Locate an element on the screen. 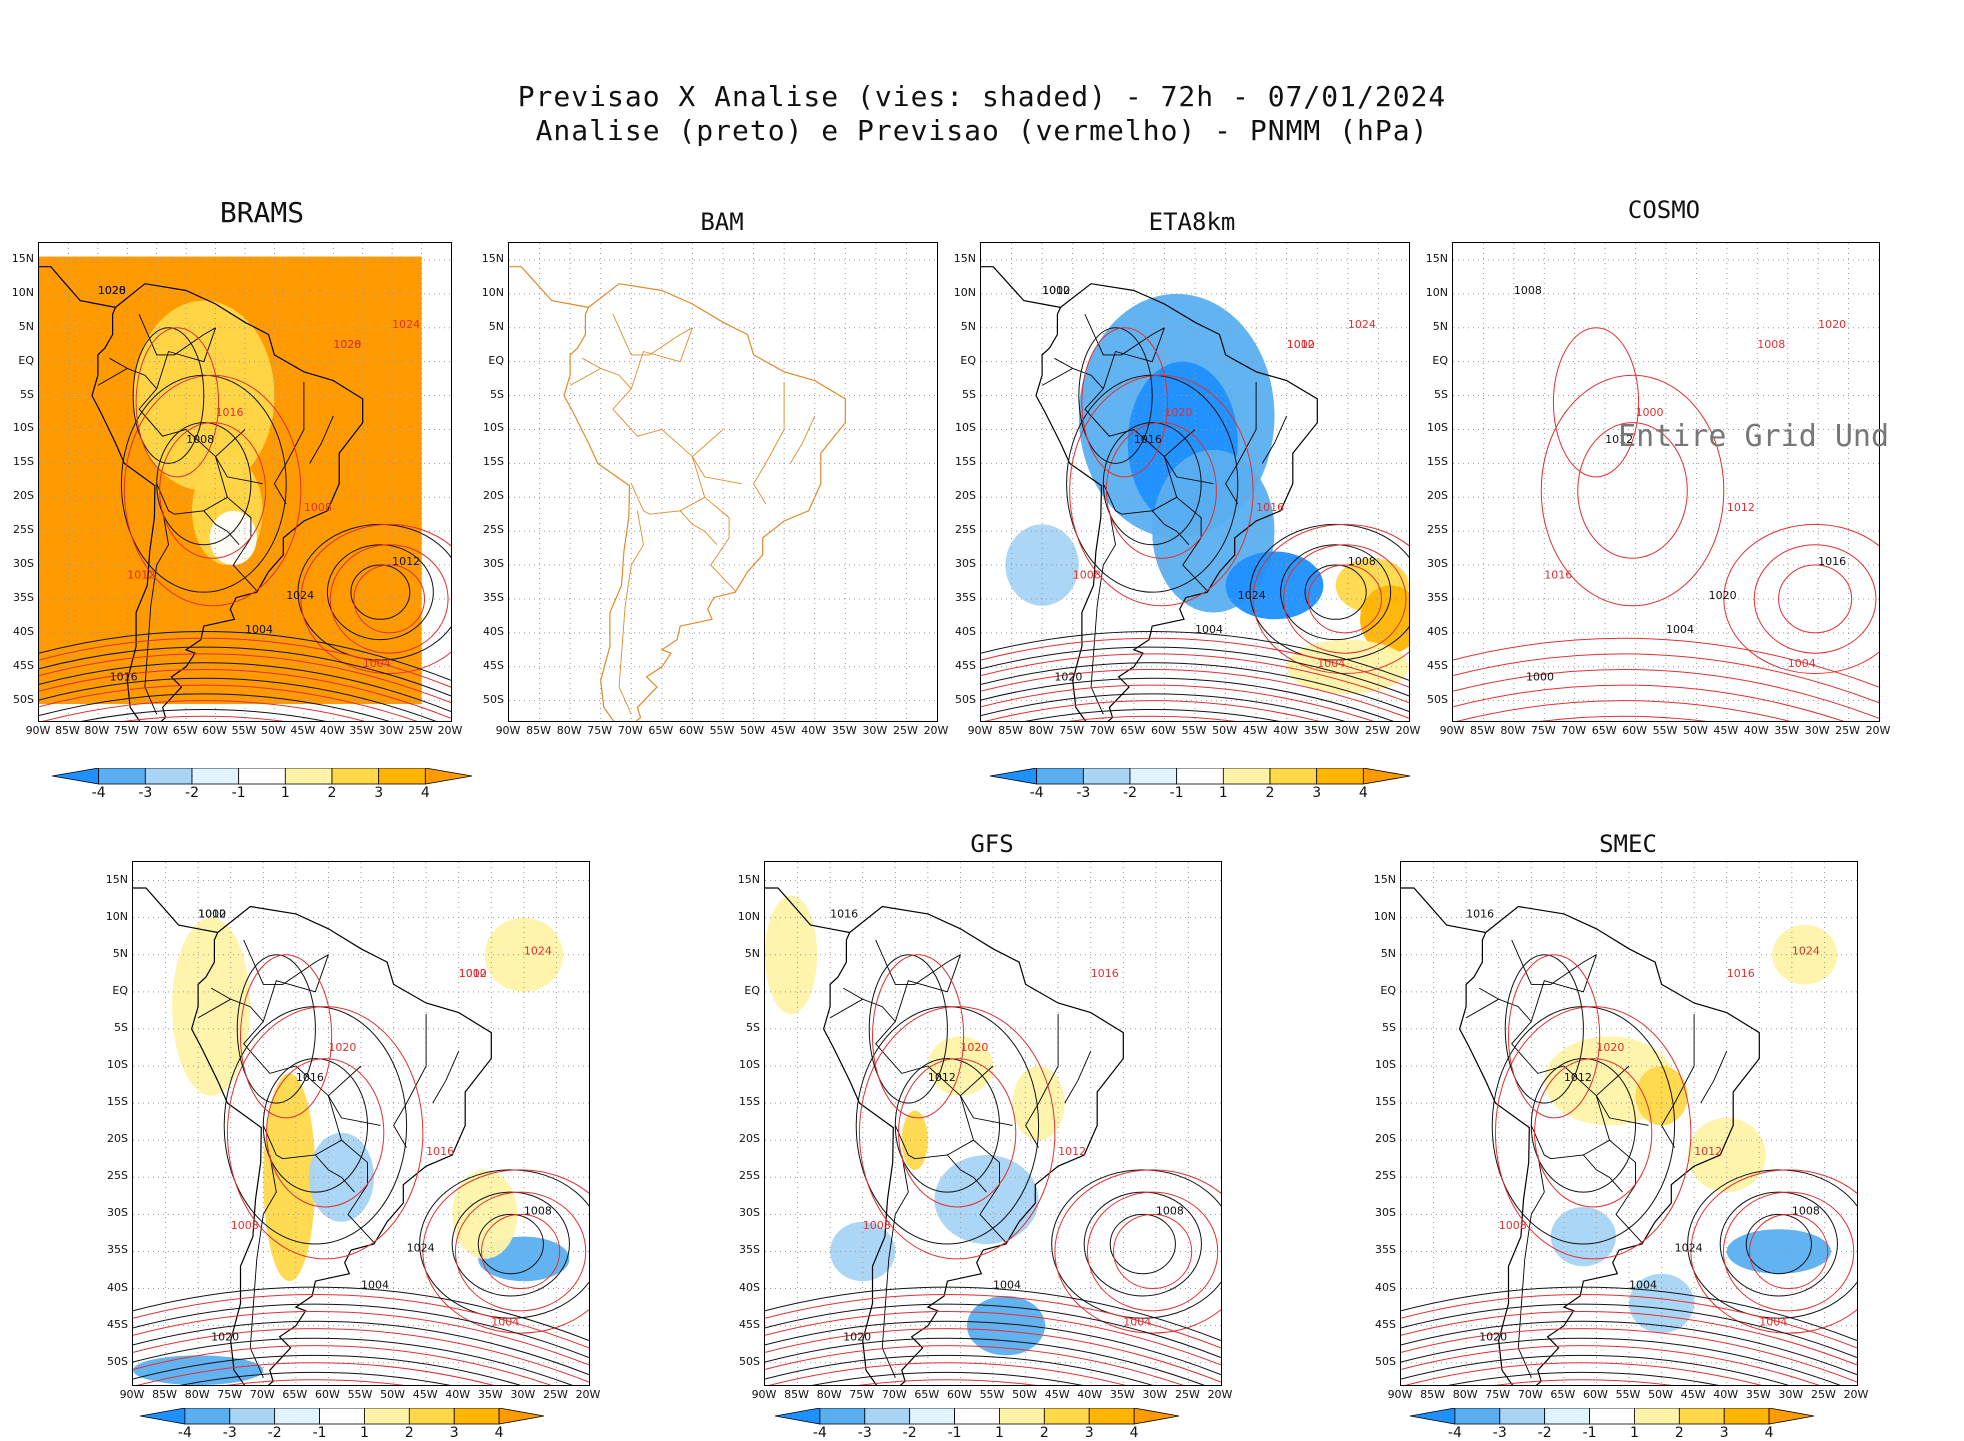  panel-title-cosmo: COSMO is located at coordinates (1664, 210).